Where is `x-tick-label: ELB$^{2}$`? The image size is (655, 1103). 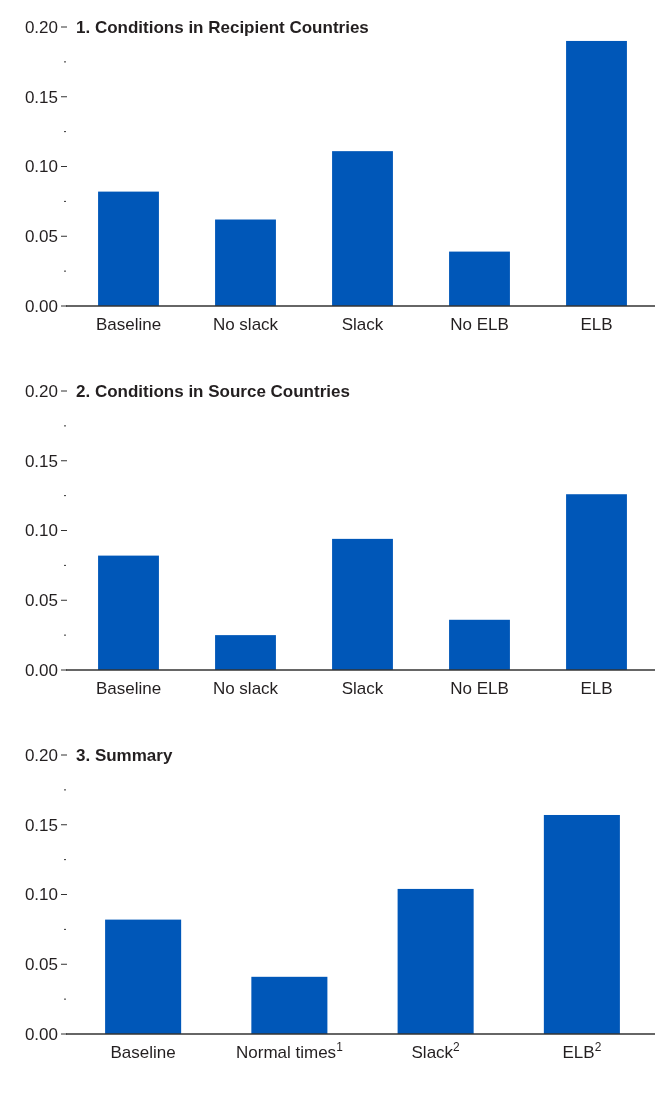 x-tick-label: ELB$^{2}$ is located at coordinates (582, 1051).